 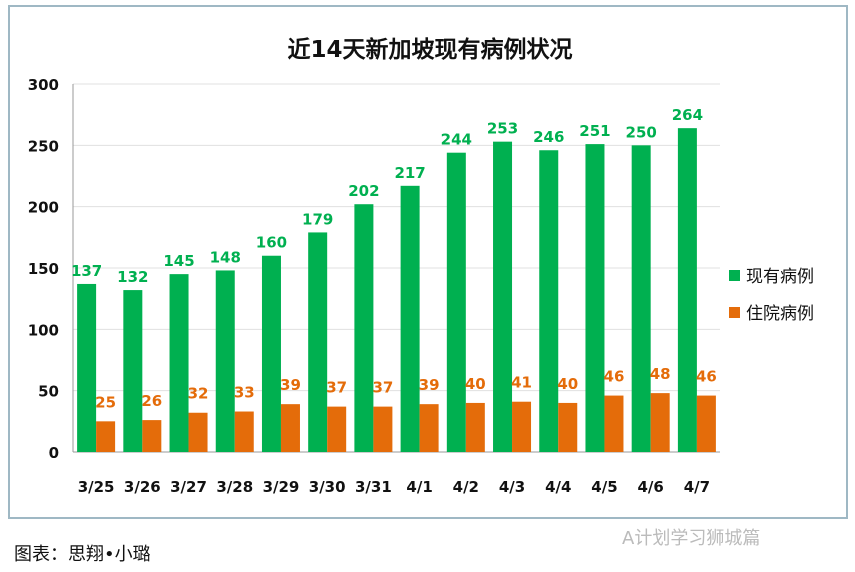 What do you see at coordinates (43, 330) in the screenshot?
I see `y-tick-label: 100` at bounding box center [43, 330].